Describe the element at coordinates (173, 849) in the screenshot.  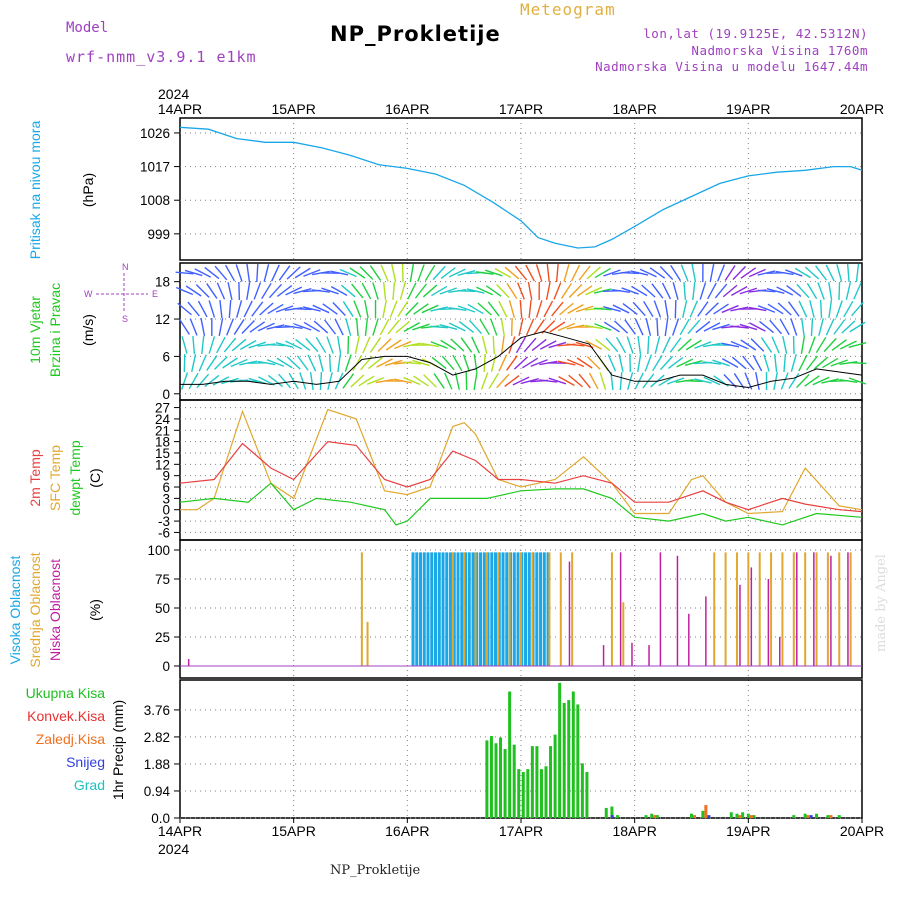
I see `year-bottom: 2024` at that location.